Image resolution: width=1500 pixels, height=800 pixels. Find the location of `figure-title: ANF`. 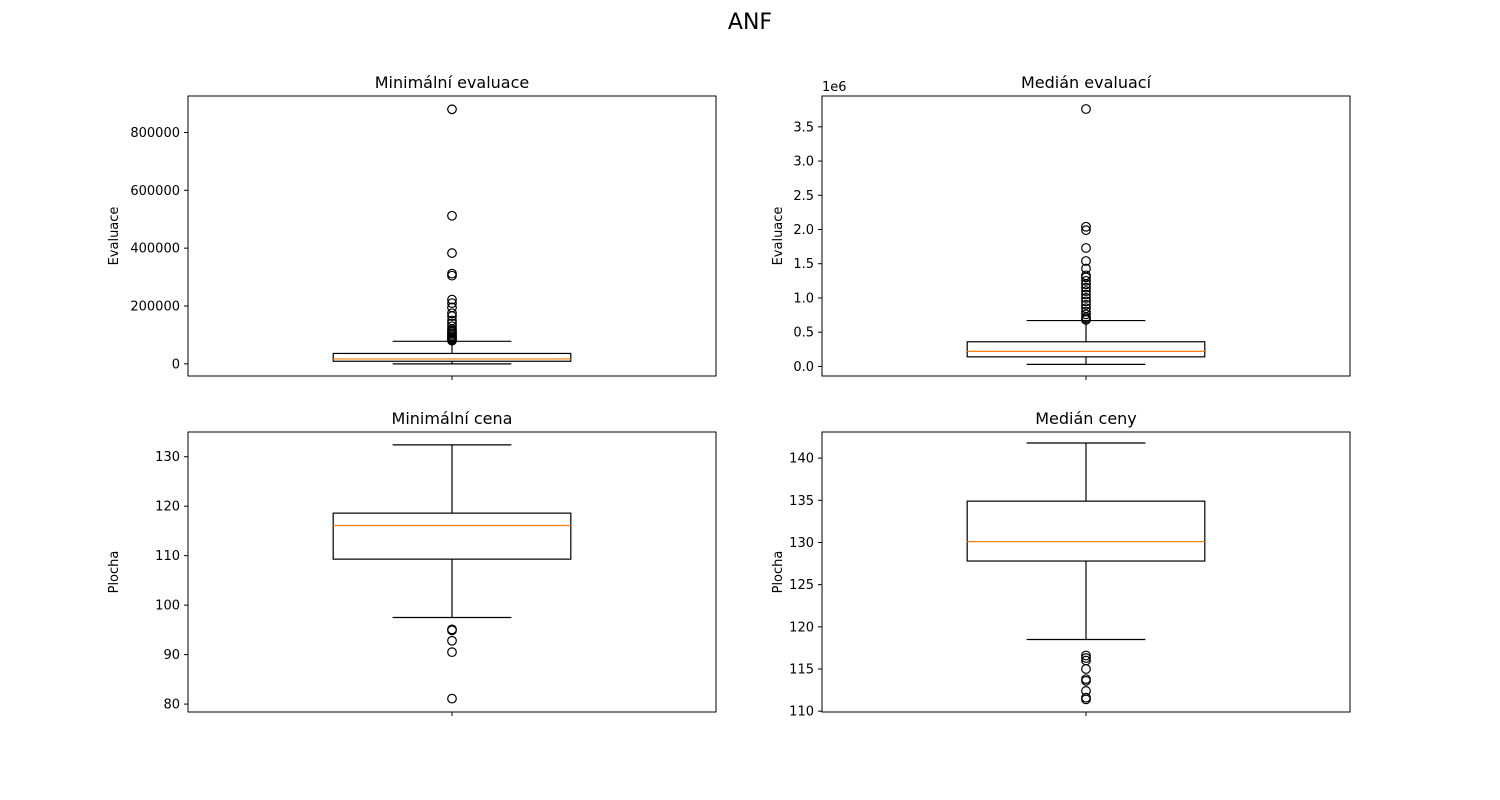

figure-title: ANF is located at coordinates (750, 22).